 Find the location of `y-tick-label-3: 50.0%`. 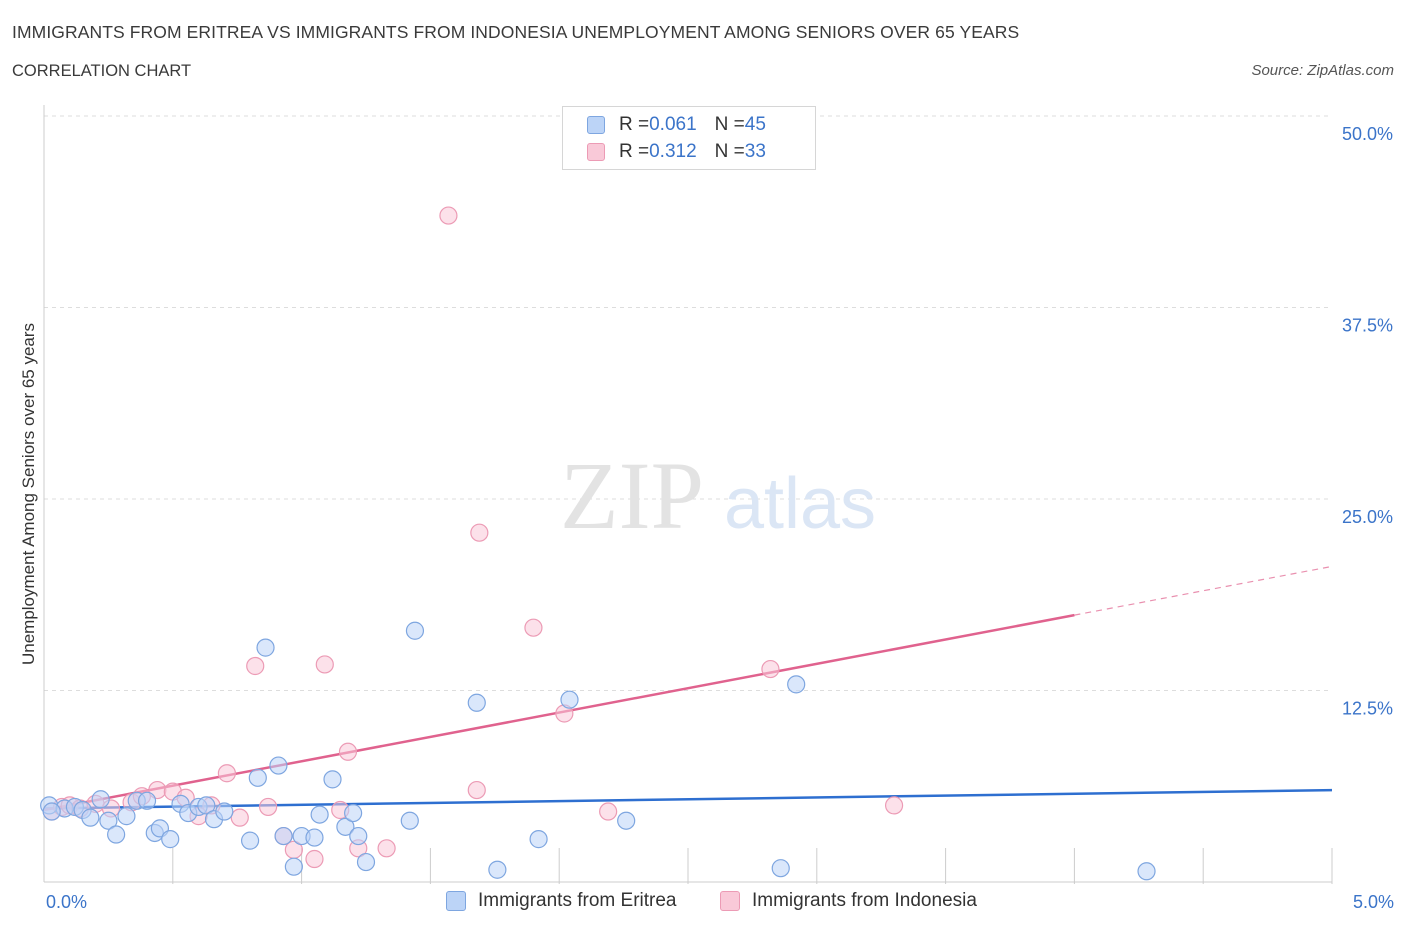

y-tick-label-3: 50.0% is located at coordinates (1367, 134).